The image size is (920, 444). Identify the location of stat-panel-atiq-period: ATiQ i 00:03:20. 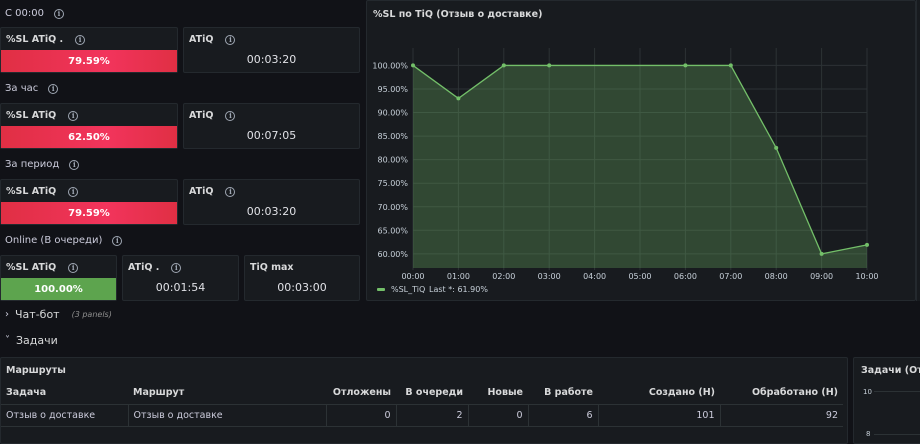
(271, 202).